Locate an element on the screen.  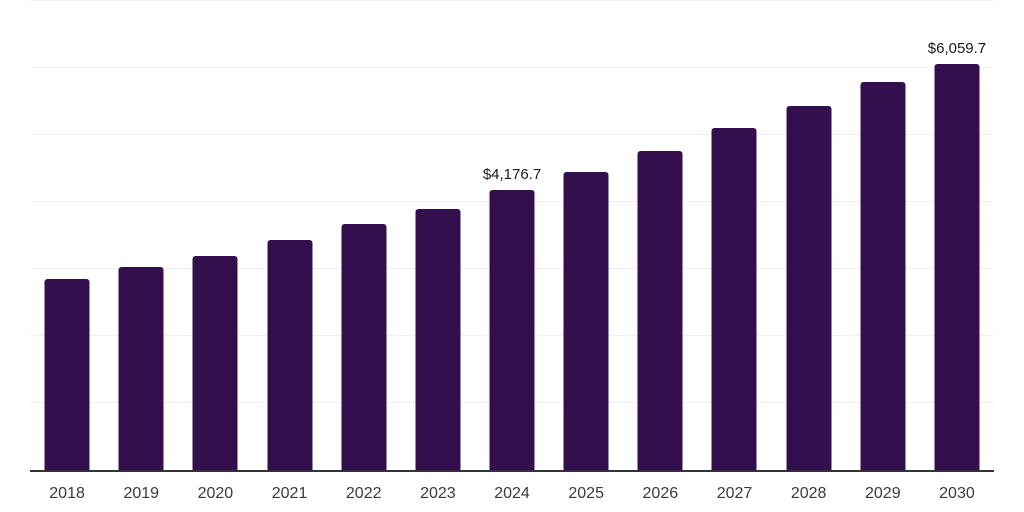
x-tick-2027: 2027 is located at coordinates (734, 493).